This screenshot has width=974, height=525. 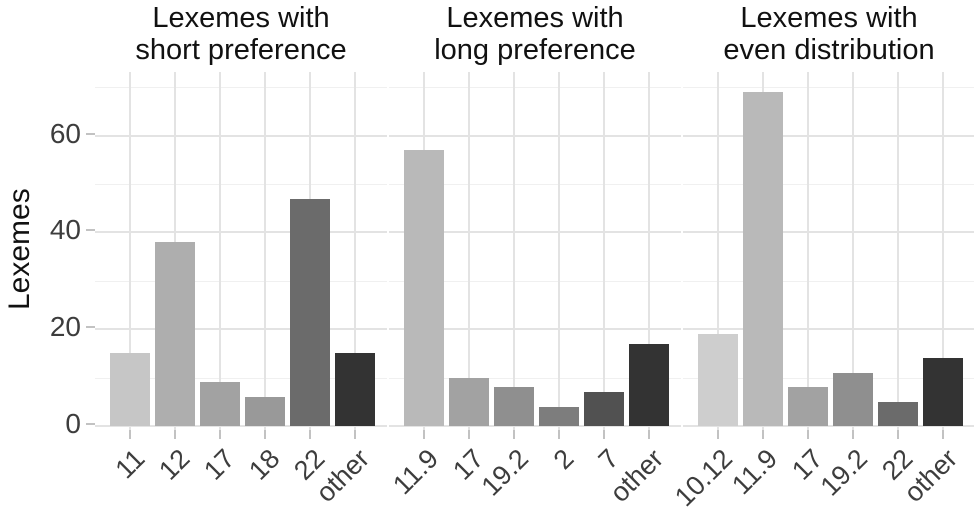 I want to click on facet-title: Lexemes with long preference, so click(x=535, y=36).